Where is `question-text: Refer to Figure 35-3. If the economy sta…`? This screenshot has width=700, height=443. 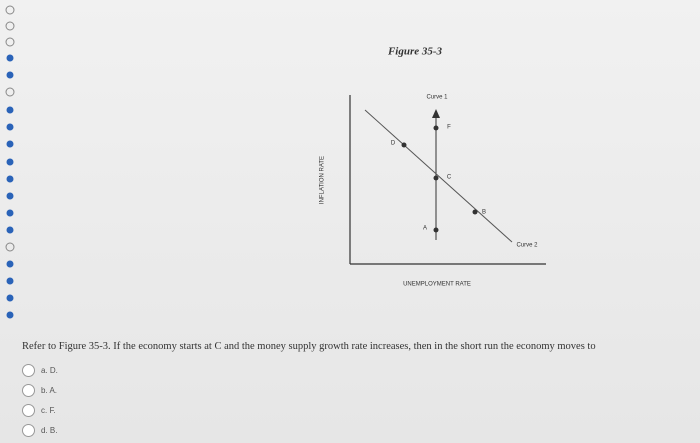
question-text: Refer to Figure 35-3. If the economy sta… is located at coordinates (309, 346).